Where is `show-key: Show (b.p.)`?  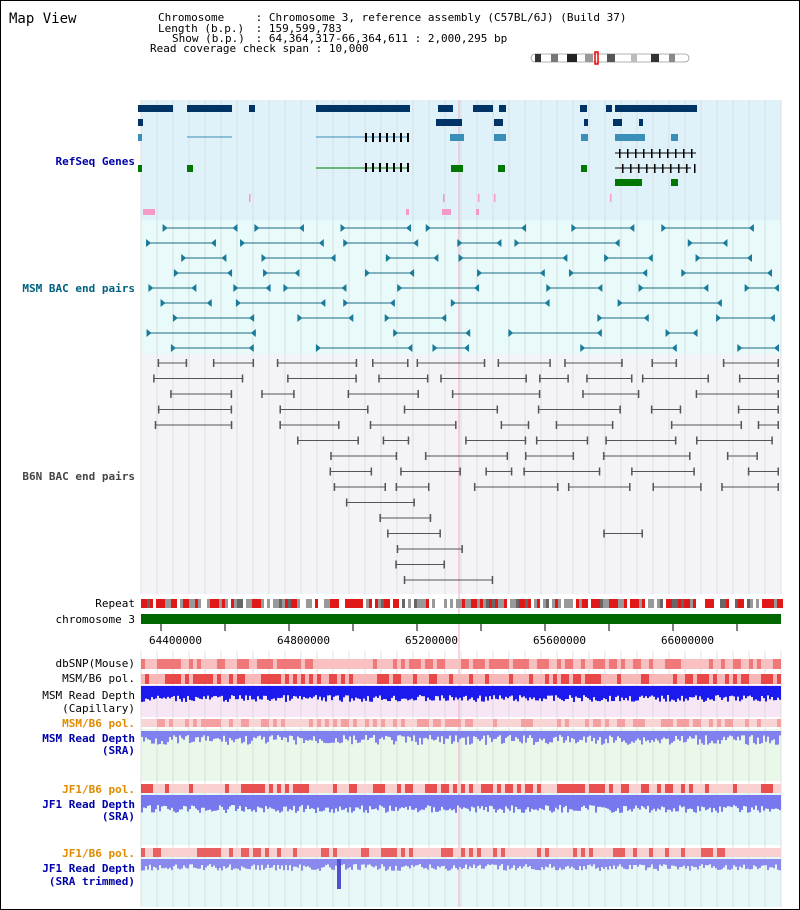 show-key: Show (b.p.) is located at coordinates (208, 38).